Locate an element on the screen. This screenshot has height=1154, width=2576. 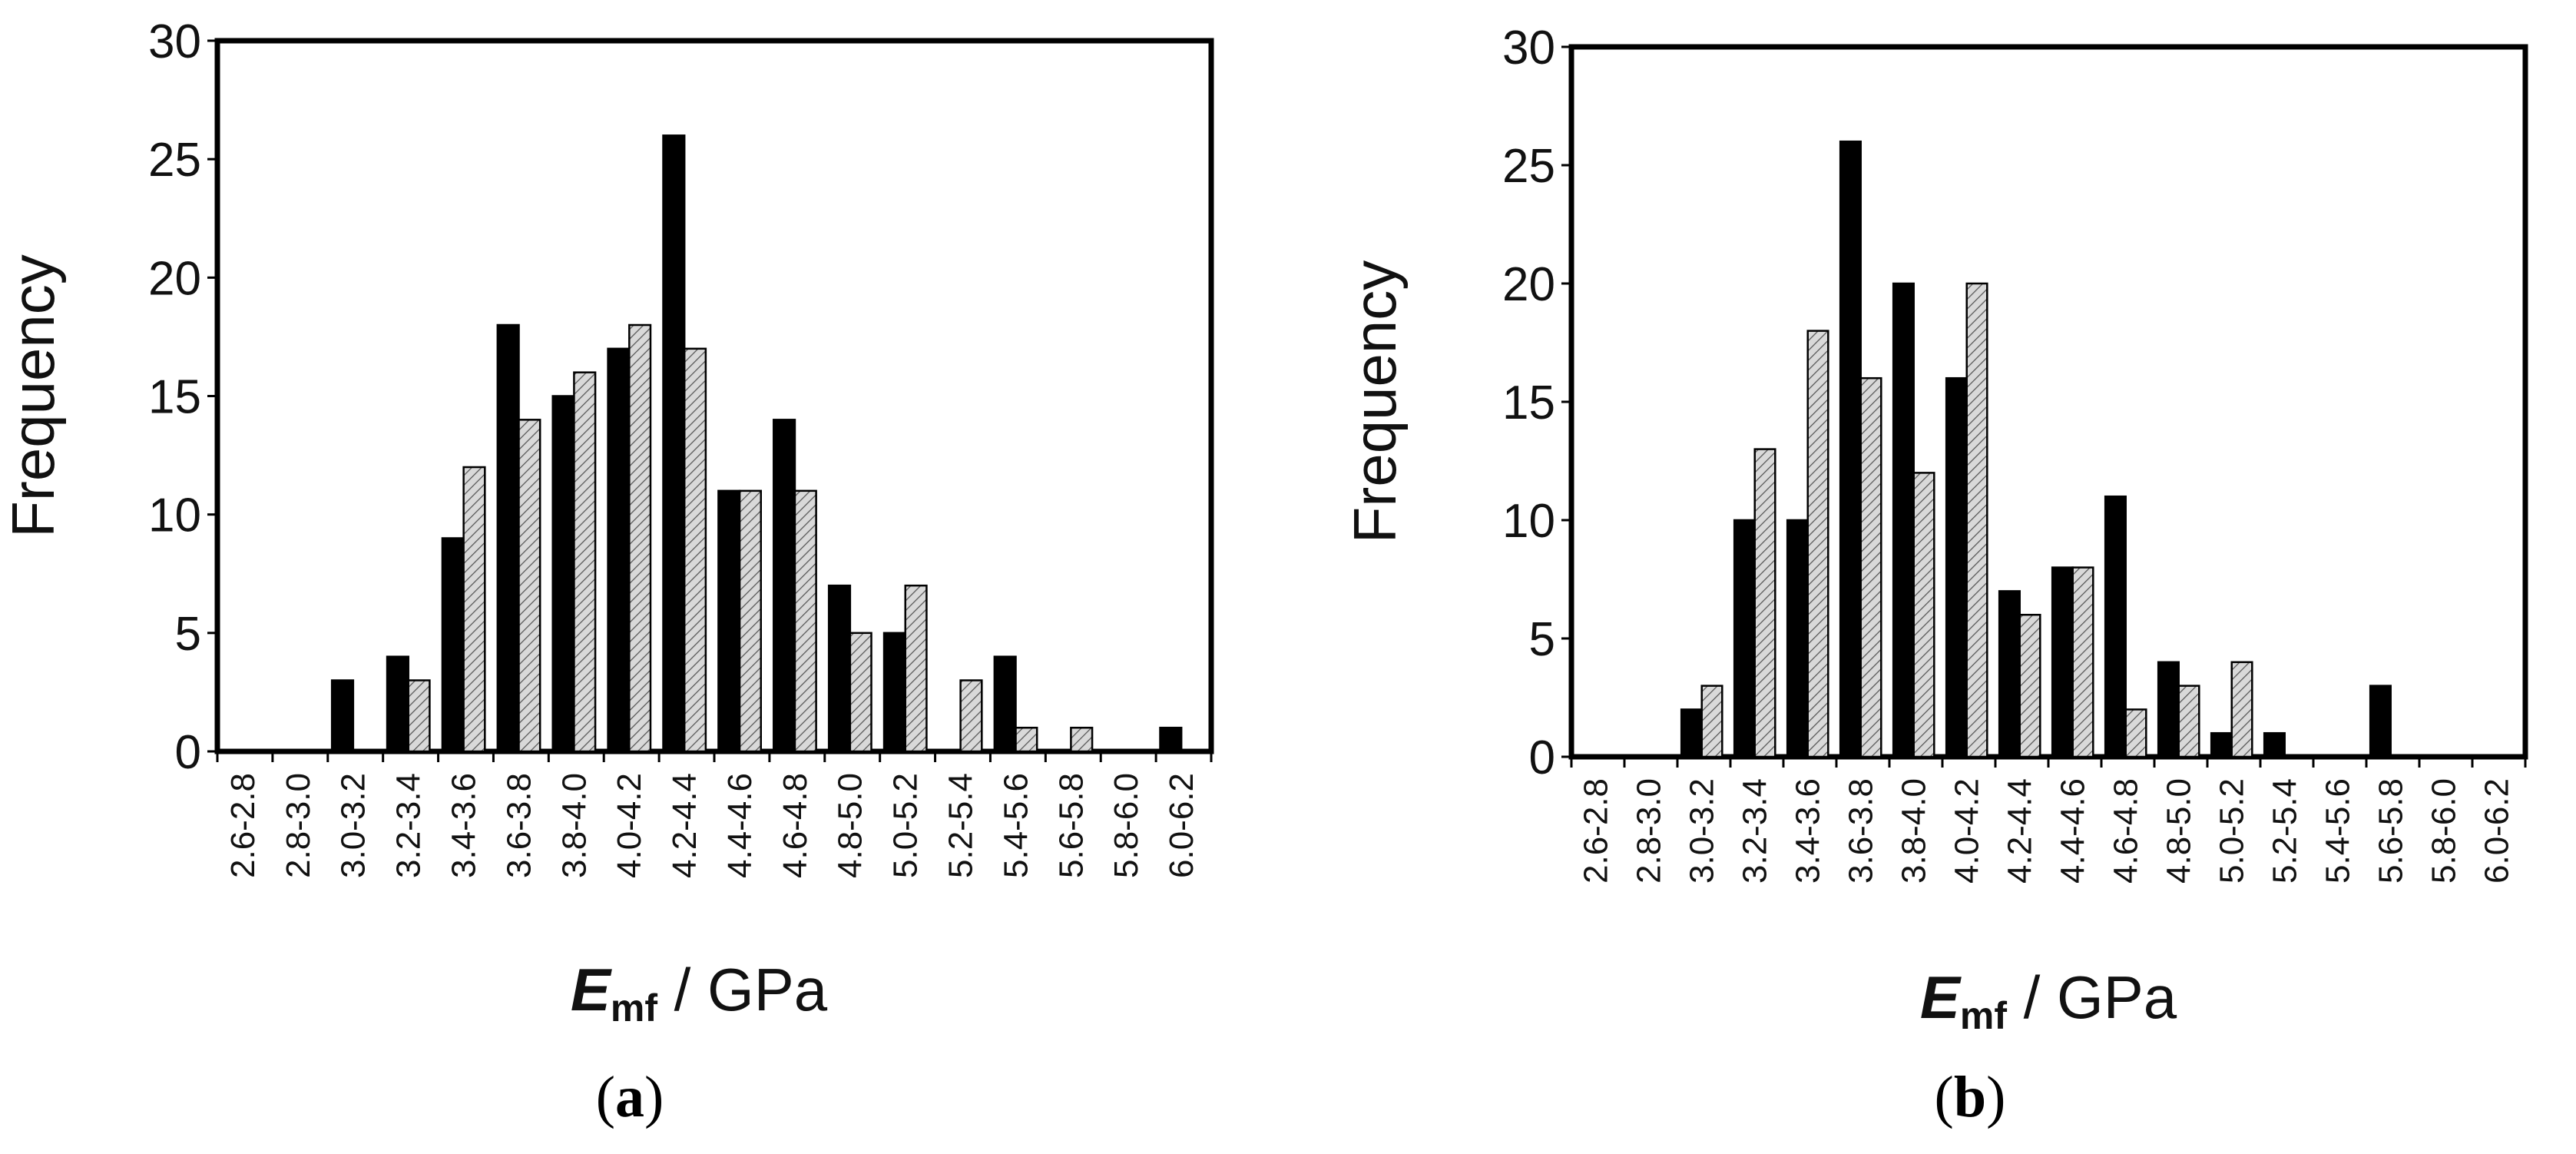
y-tick-label: 5 is located at coordinates (188, 634).